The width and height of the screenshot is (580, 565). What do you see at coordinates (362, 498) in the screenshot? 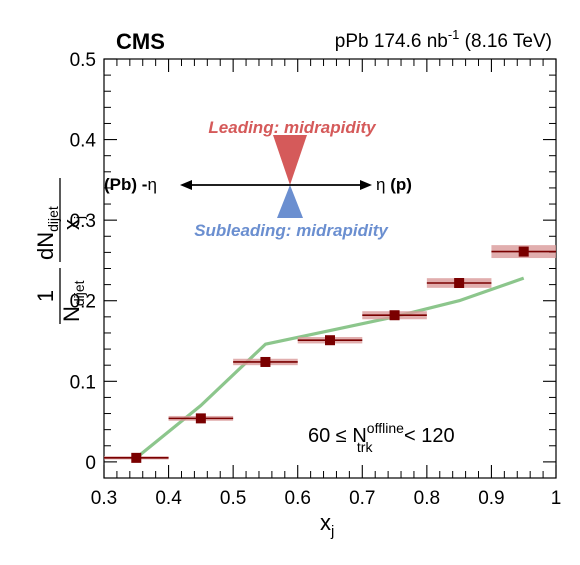
I see `x-tick-label: 0.7` at bounding box center [362, 498].